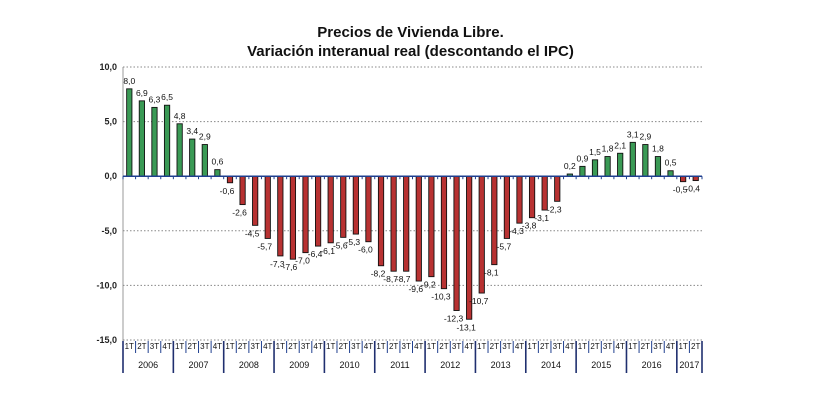 This screenshot has height=418, width=821. What do you see at coordinates (608, 149) in the screenshot?
I see `data-label: 1,8` at bounding box center [608, 149].